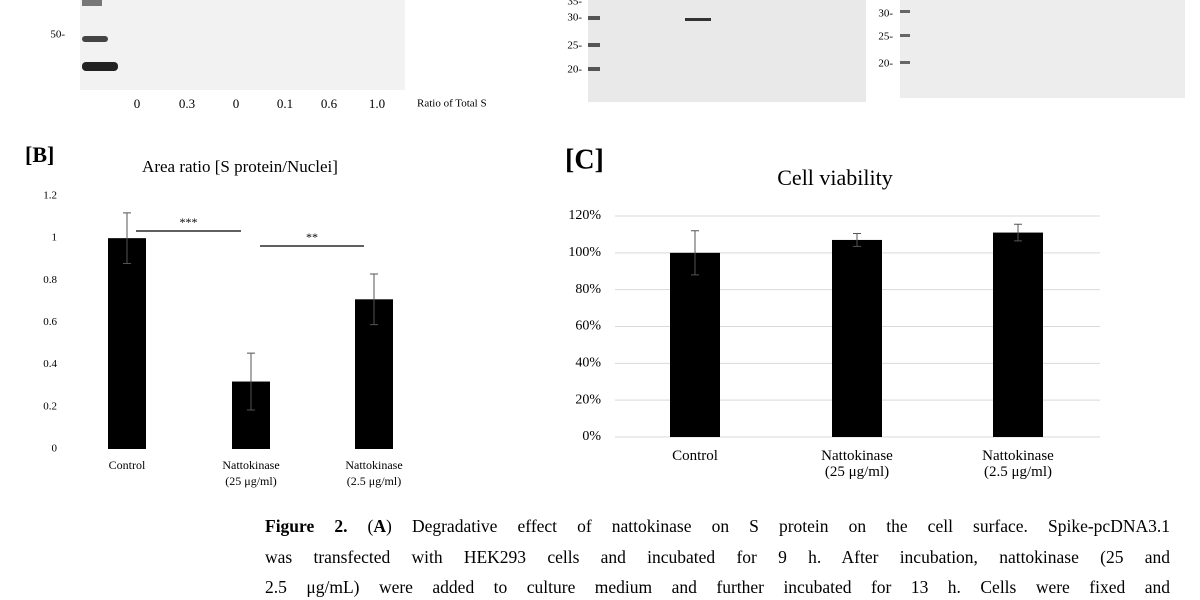 Image resolution: width=1200 pixels, height=600 pixels. What do you see at coordinates (189, 222) in the screenshot?
I see `significance-label: ***` at bounding box center [189, 222].